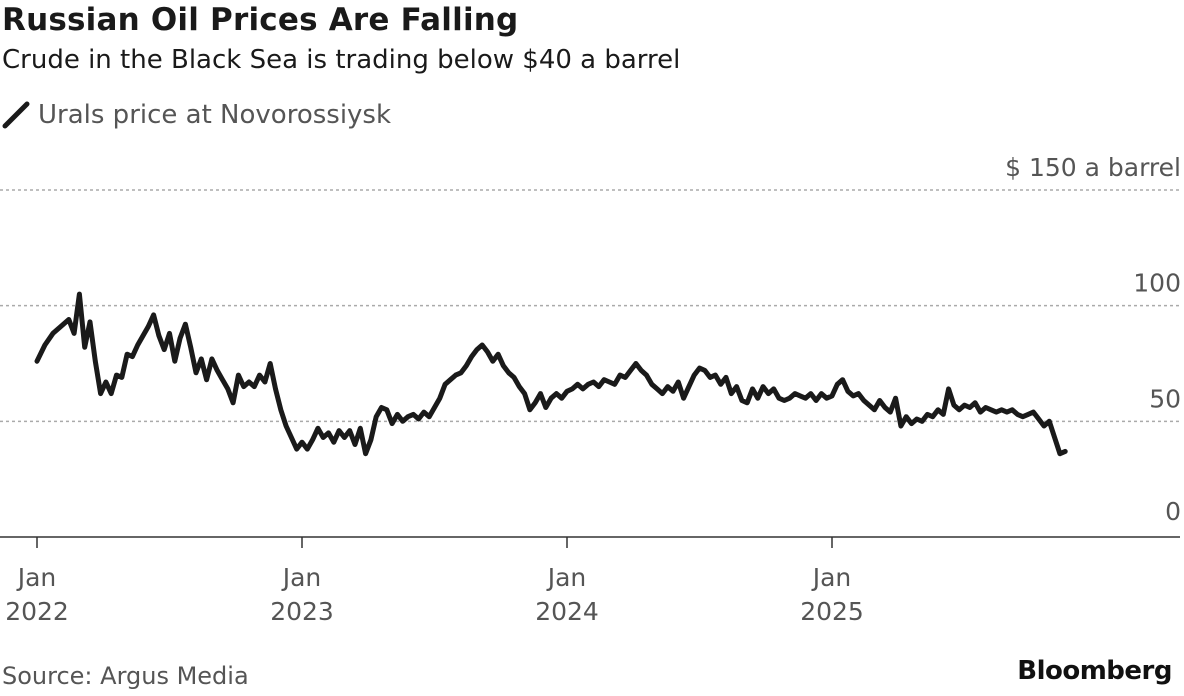 This screenshot has height=696, width=1184. I want to click on legend: Urals price at Novorossiysk, so click(196, 115).